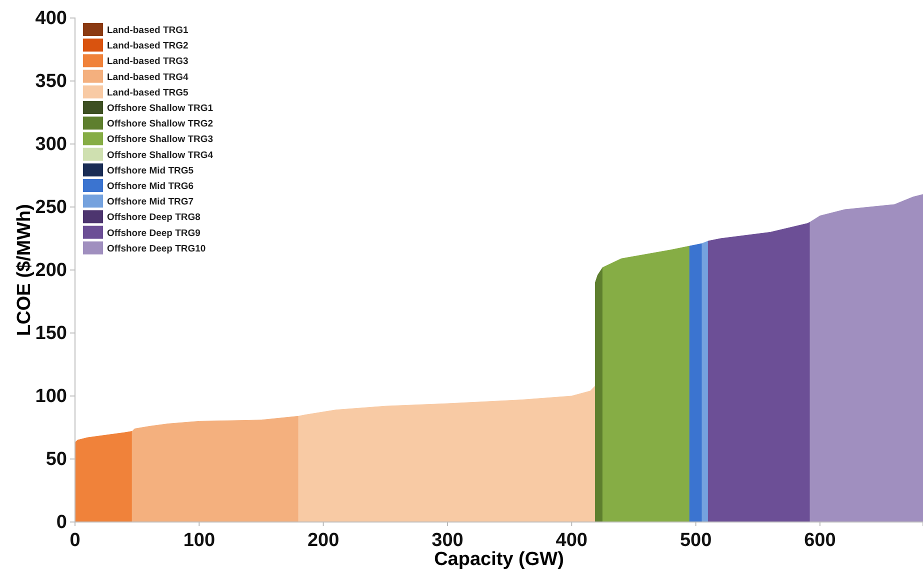  What do you see at coordinates (51, 19) in the screenshot?
I see `y-tick-label: 400` at bounding box center [51, 19].